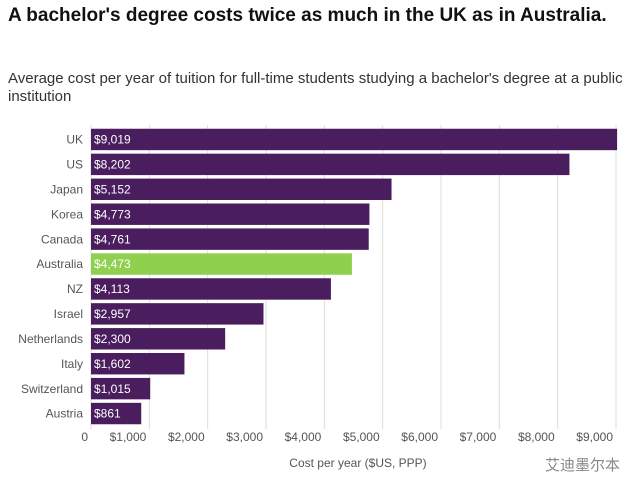 This screenshot has width=640, height=499. Describe the element at coordinates (186, 437) in the screenshot. I see `x-tick-label: $2,000` at that location.